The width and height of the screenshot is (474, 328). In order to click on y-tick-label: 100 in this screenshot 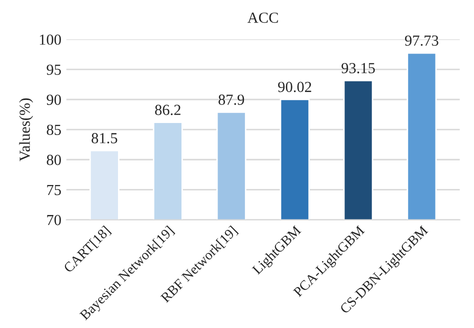, I will do `click(50, 39)`.